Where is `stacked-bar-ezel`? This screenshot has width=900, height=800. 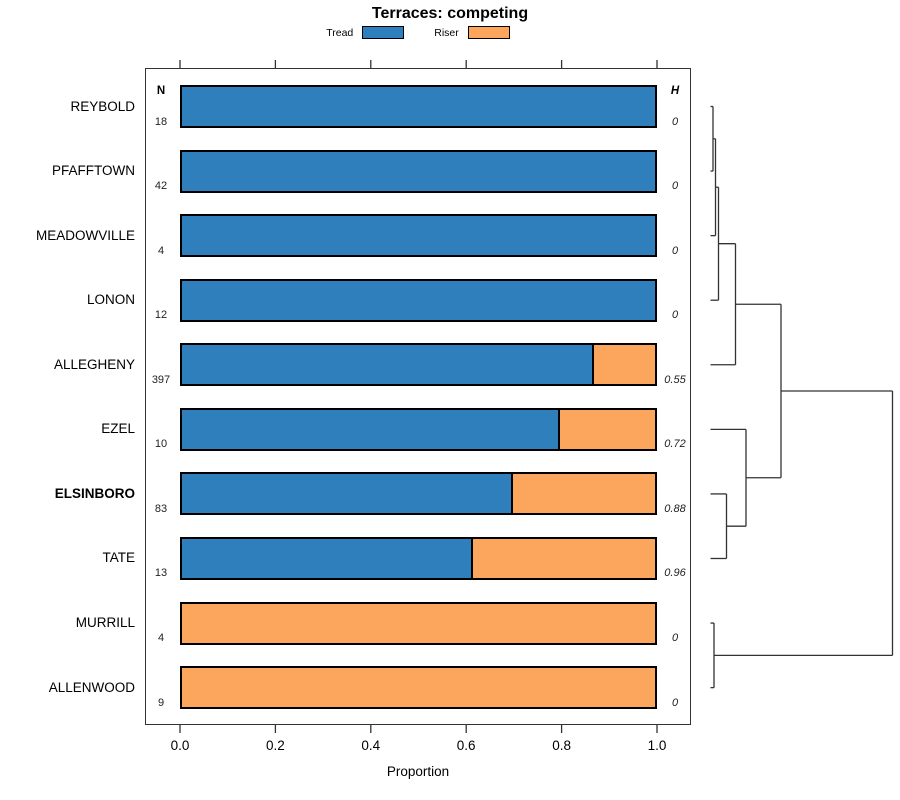
stacked-bar-ezel is located at coordinates (418, 429).